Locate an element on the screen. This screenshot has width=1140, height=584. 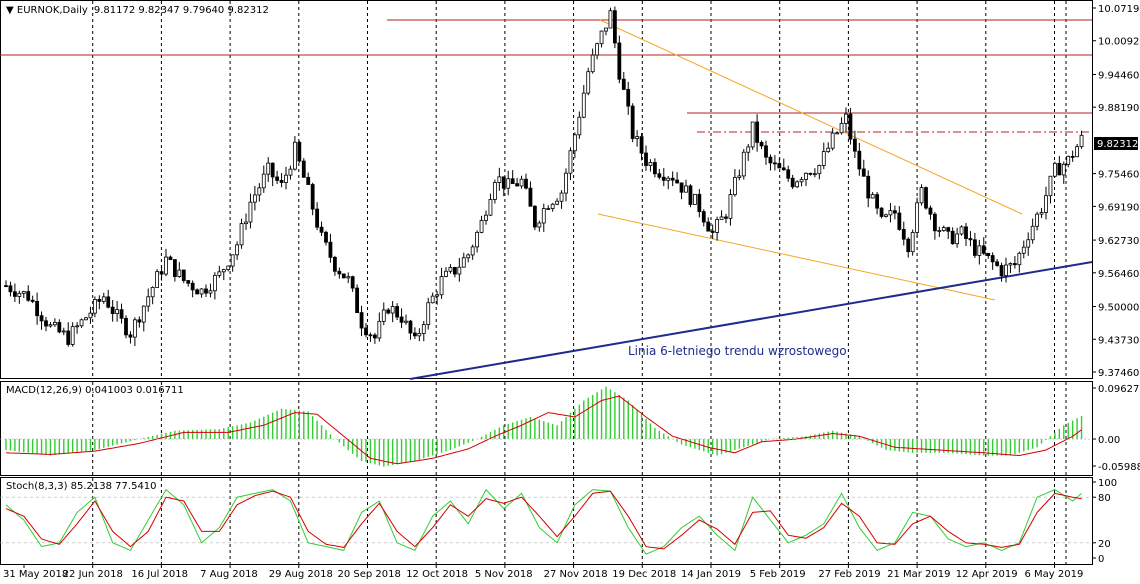
stoch-tick-label: 20 is located at coordinates (1104, 544).